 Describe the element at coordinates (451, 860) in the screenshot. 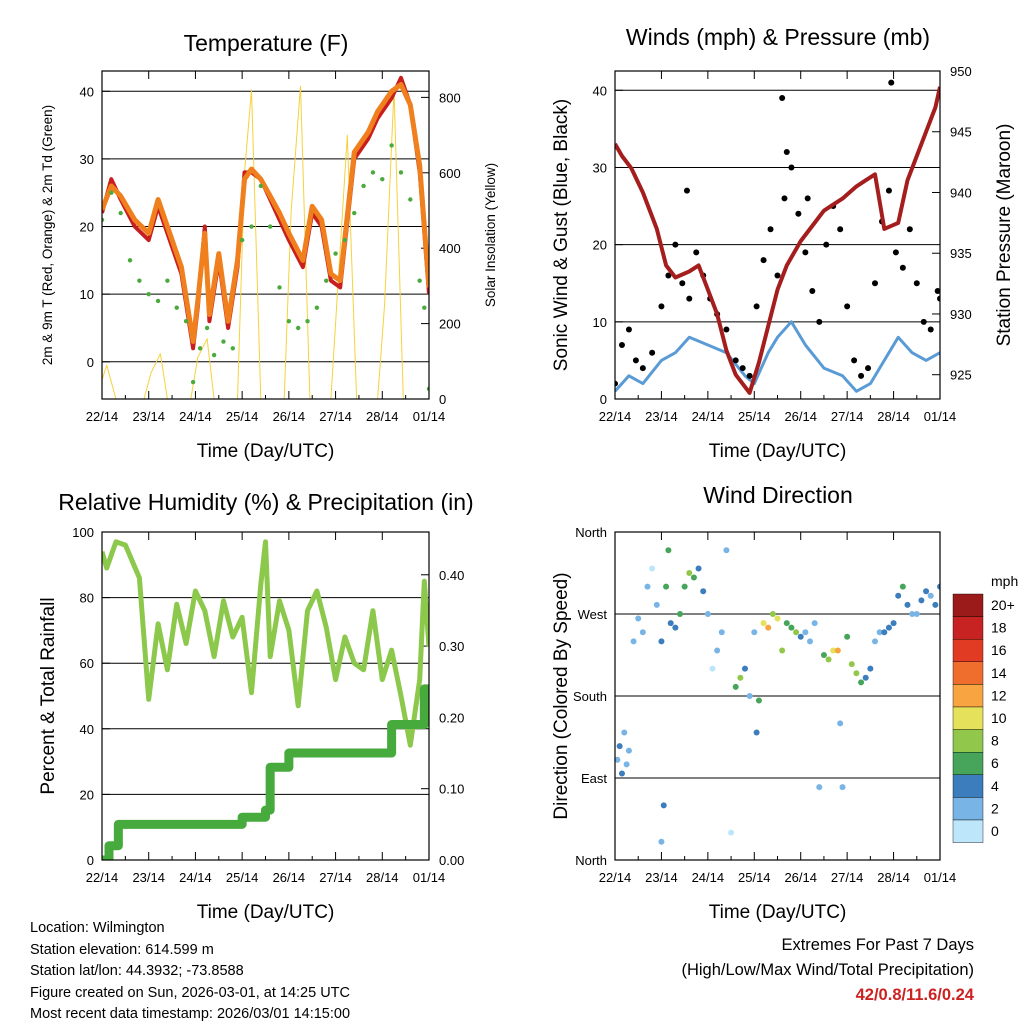

I see `y2-tick-label: 0.00` at that location.